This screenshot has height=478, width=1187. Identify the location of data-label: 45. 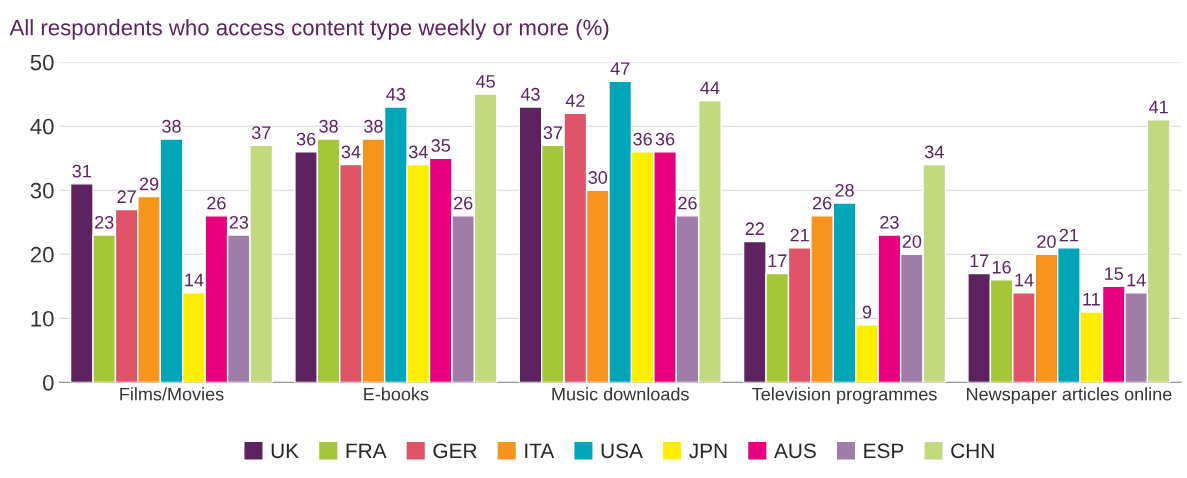
(485, 81).